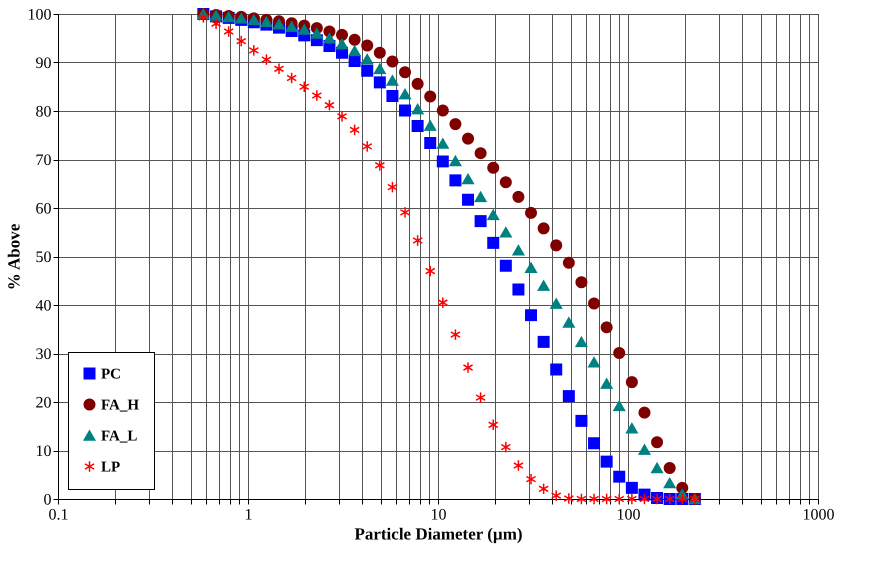  What do you see at coordinates (44, 354) in the screenshot?
I see `y-tick-label: 30` at bounding box center [44, 354].